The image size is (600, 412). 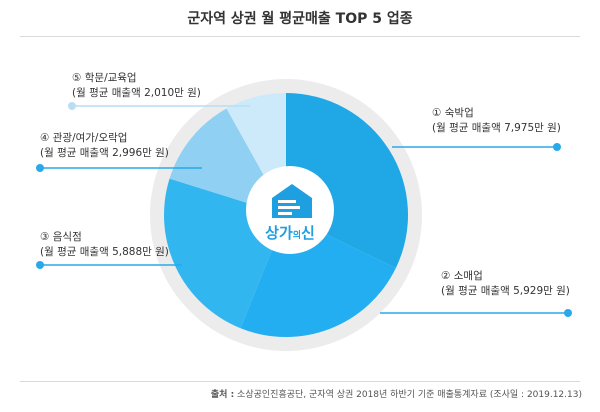 I want to click on slice-label-5: ⑤ 학문/교육업 (월 평균 매출액 2,010만 원), so click(x=136, y=86).